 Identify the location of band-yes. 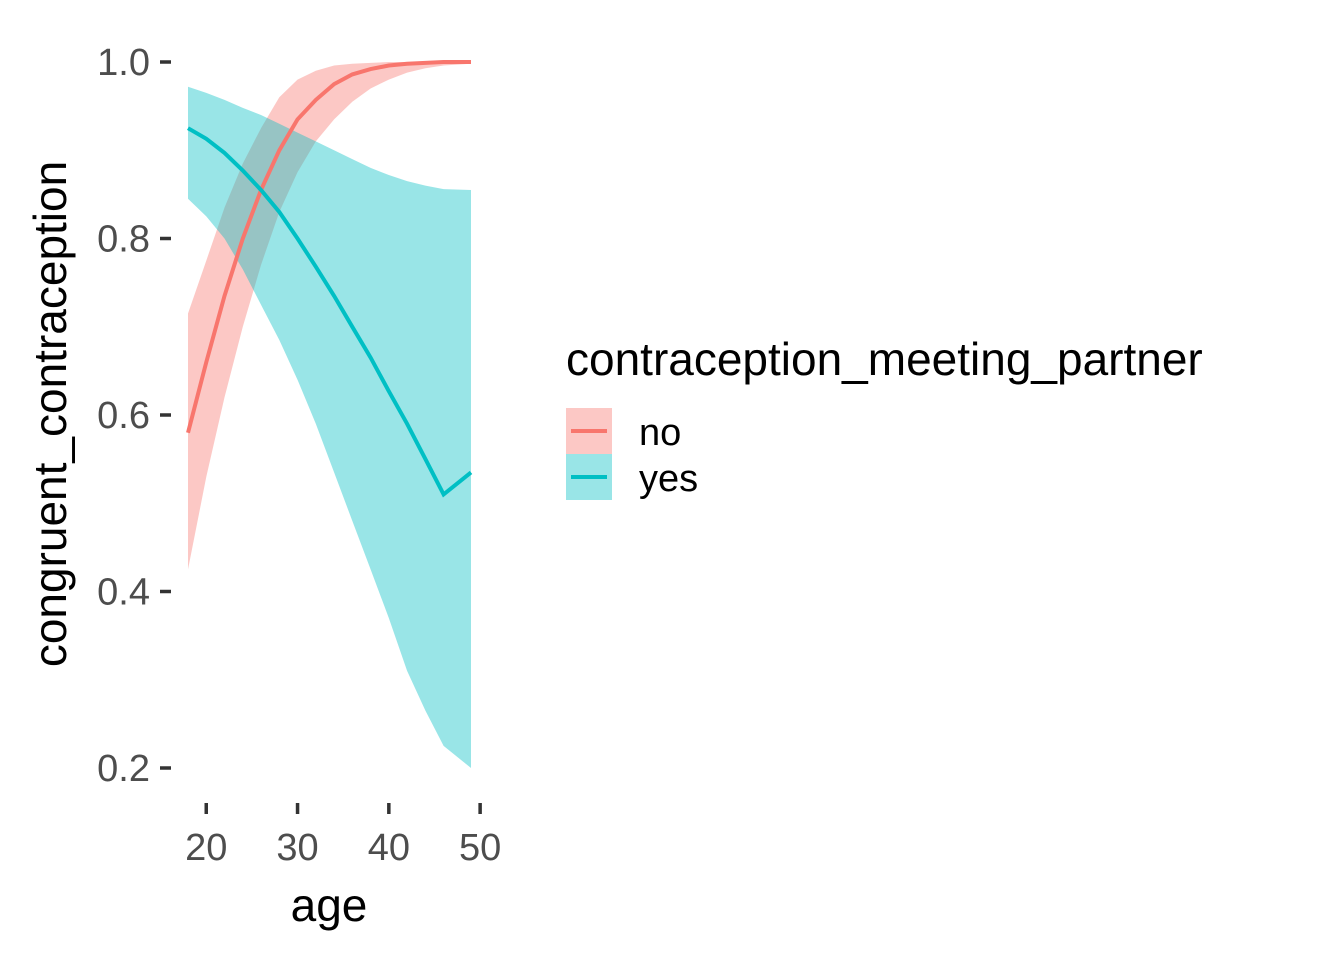
(329, 427).